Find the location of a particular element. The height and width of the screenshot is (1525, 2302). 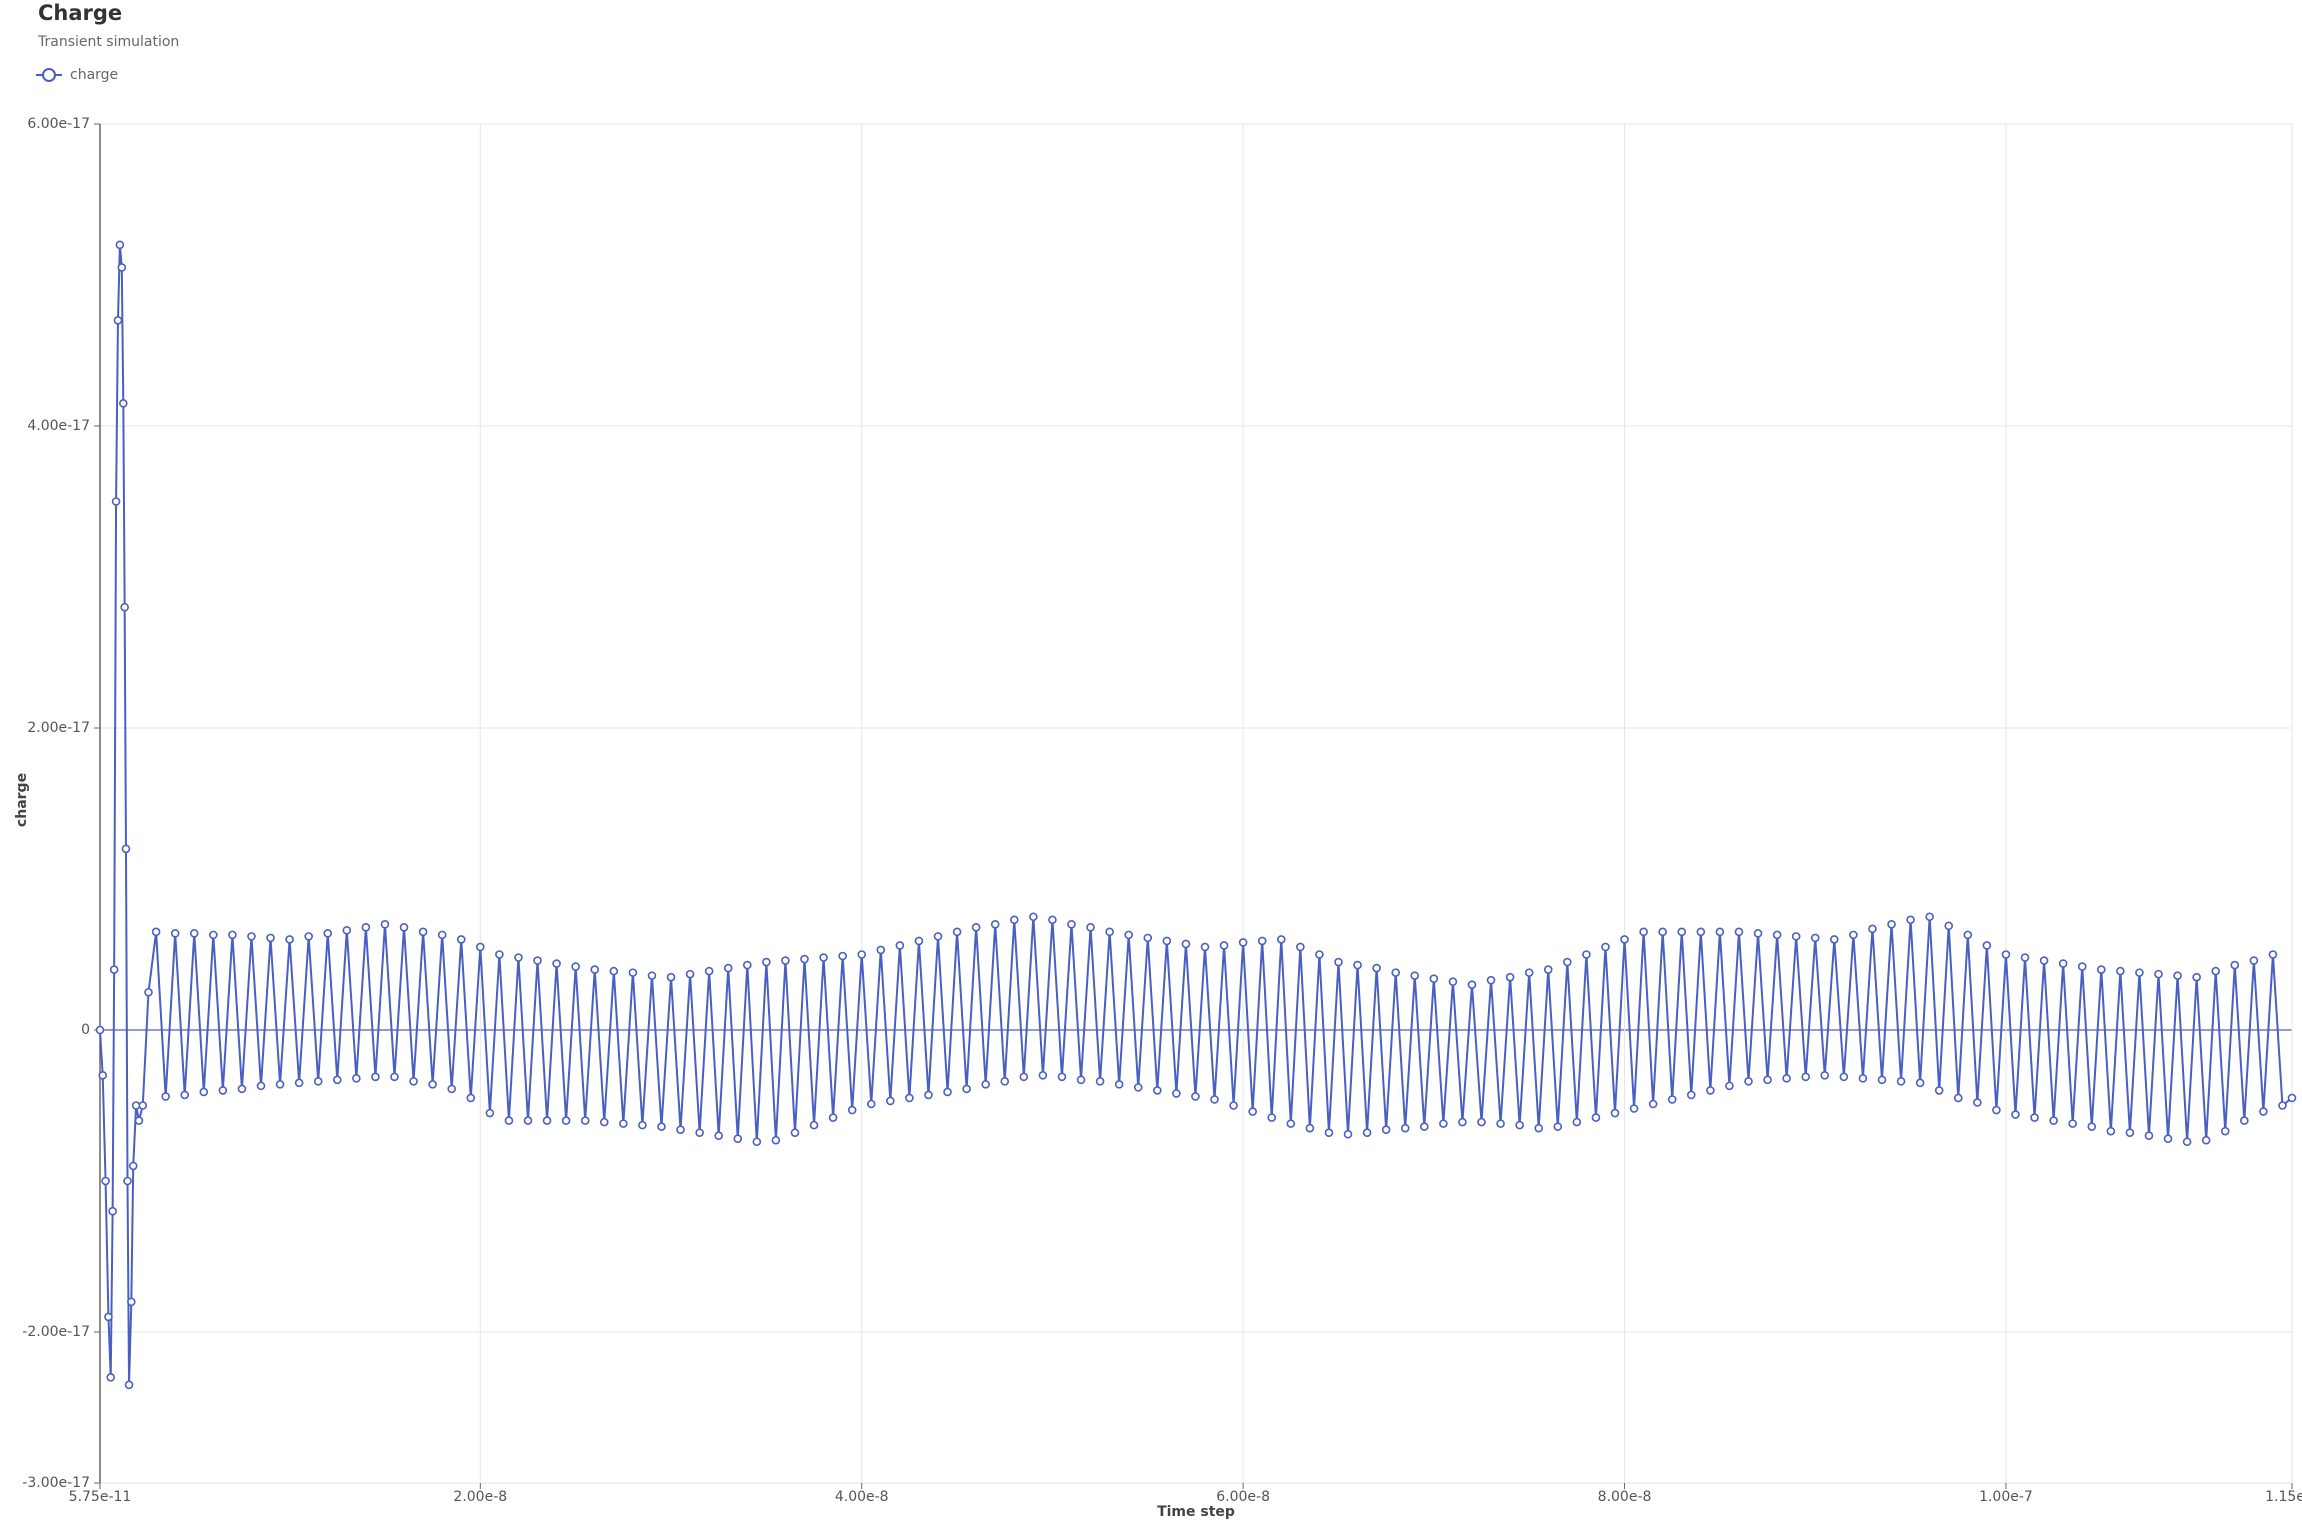

x-tick-label: 8.00e-8 is located at coordinates (1625, 1497).